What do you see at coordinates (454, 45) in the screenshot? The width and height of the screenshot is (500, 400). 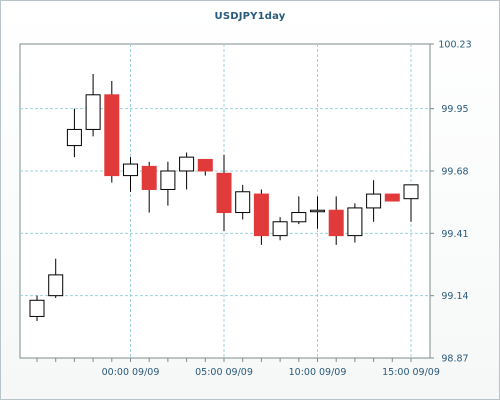 I see `y-tick-label: 100.23` at bounding box center [454, 45].